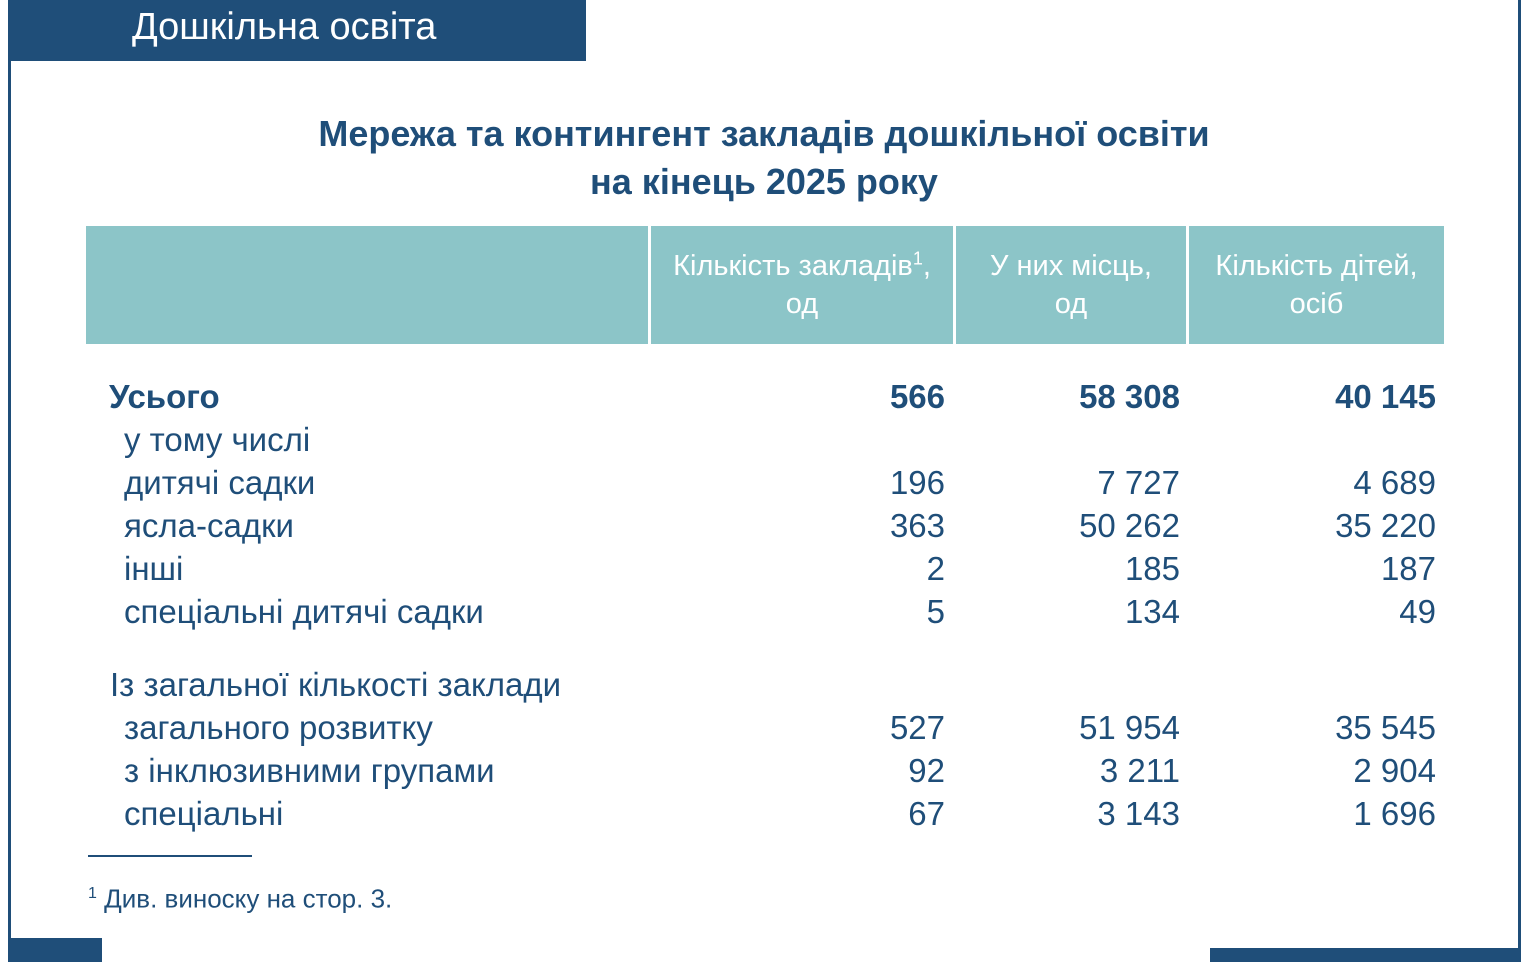 This screenshot has height=962, width=1528. What do you see at coordinates (802, 304) in the screenshot?
I see `header-institutions-unit: од` at bounding box center [802, 304].